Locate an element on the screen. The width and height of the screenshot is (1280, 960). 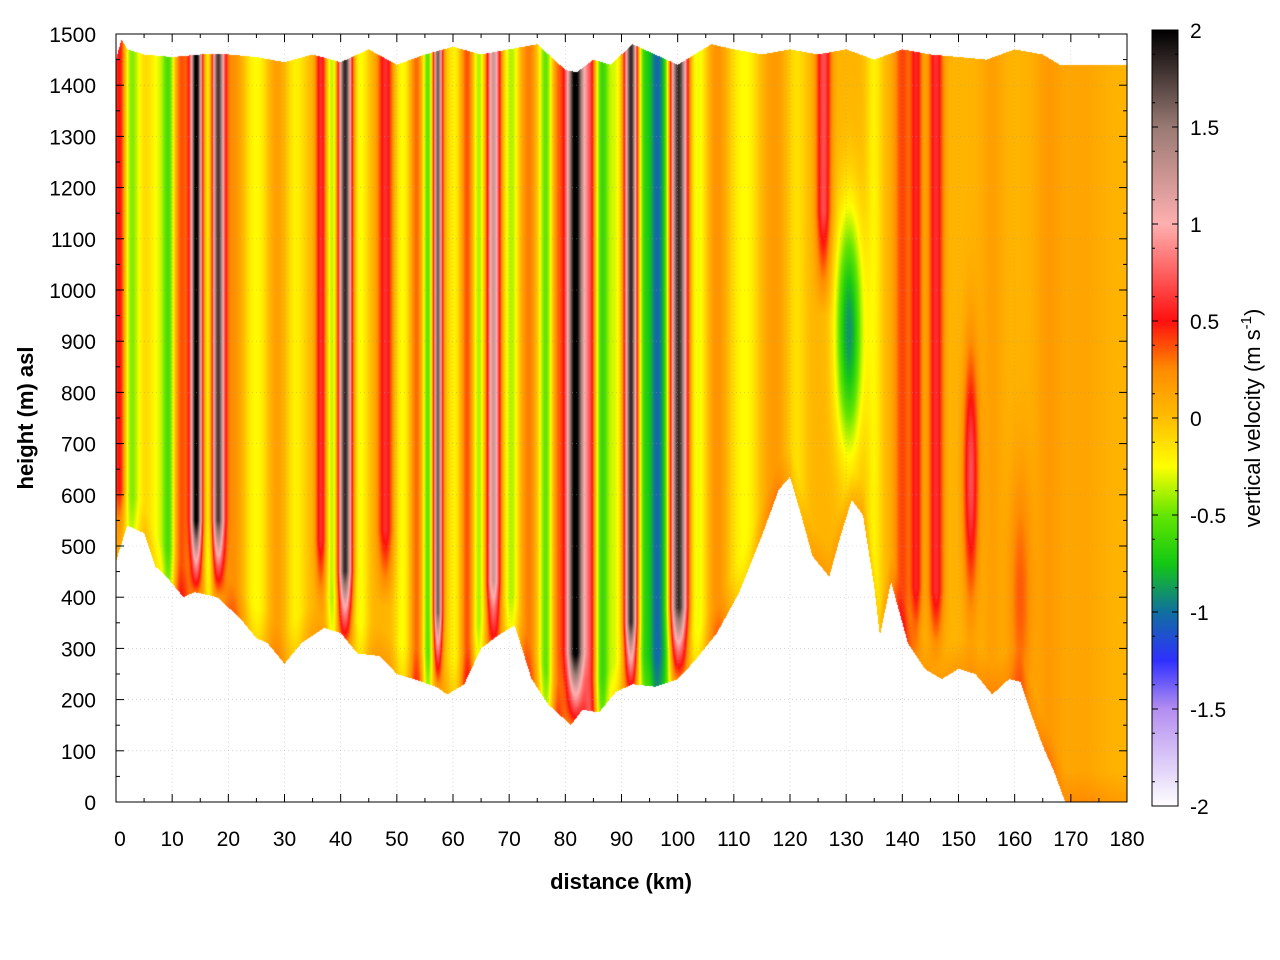
y-tick-label: 100 is located at coordinates (78, 752).